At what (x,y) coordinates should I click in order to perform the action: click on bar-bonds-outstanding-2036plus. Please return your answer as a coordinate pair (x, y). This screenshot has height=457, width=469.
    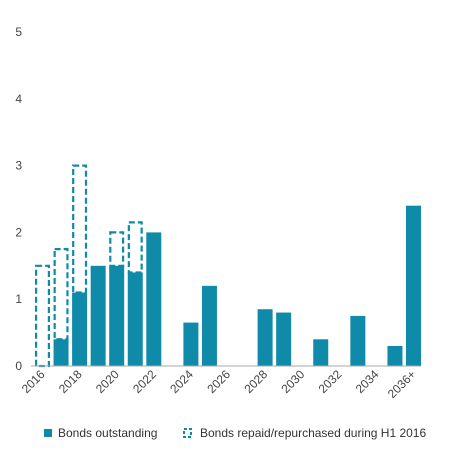
    Looking at the image, I should click on (413, 285).